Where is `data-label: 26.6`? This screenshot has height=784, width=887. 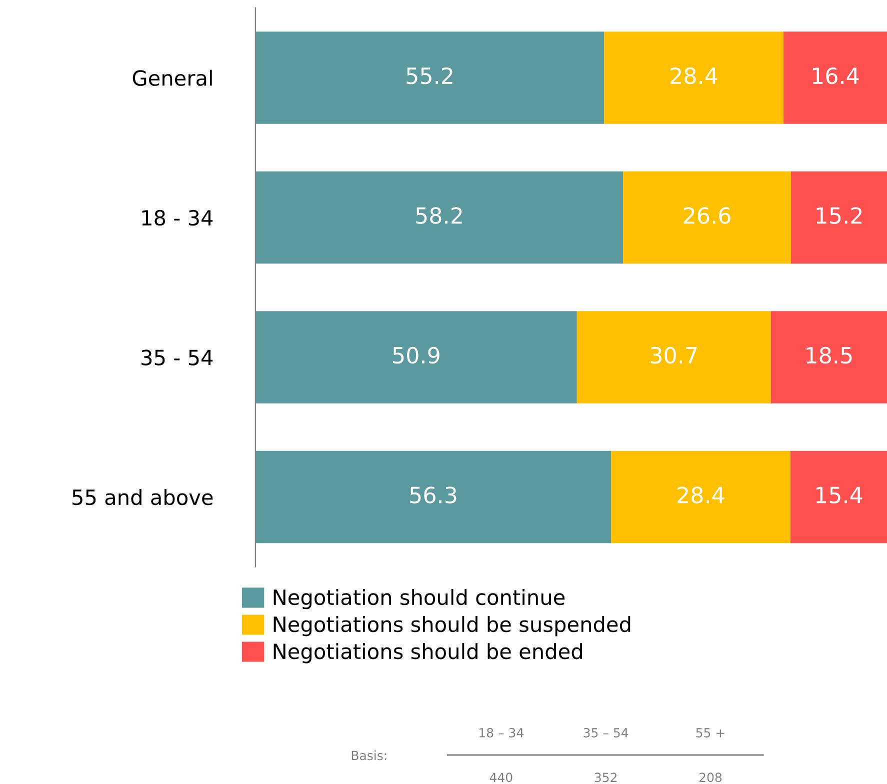
data-label: 26.6 is located at coordinates (707, 215).